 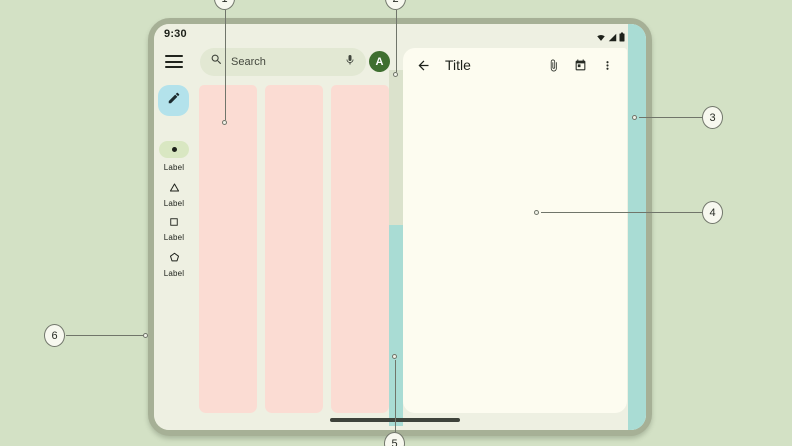 I want to click on search-icon, so click(x=216, y=62).